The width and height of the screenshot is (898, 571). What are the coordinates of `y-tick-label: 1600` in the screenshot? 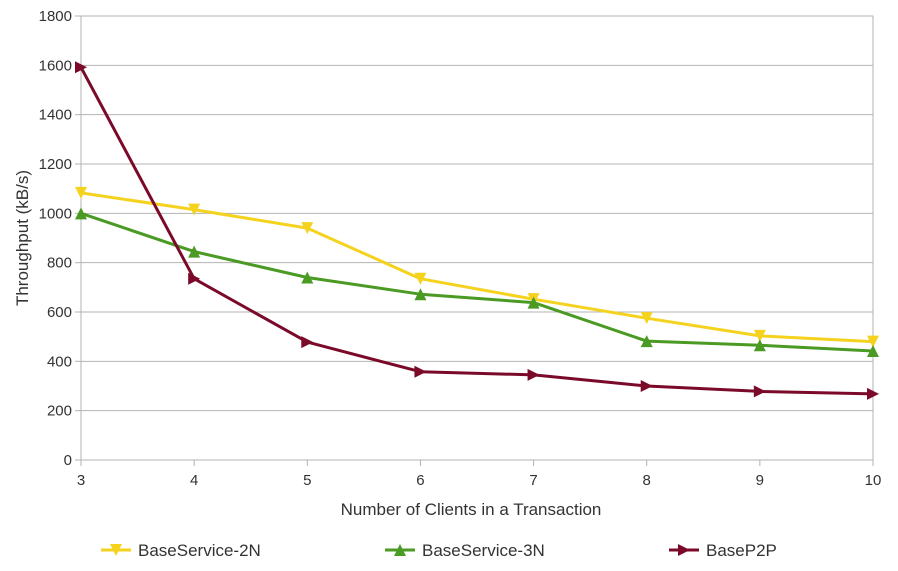 It's located at (55, 65).